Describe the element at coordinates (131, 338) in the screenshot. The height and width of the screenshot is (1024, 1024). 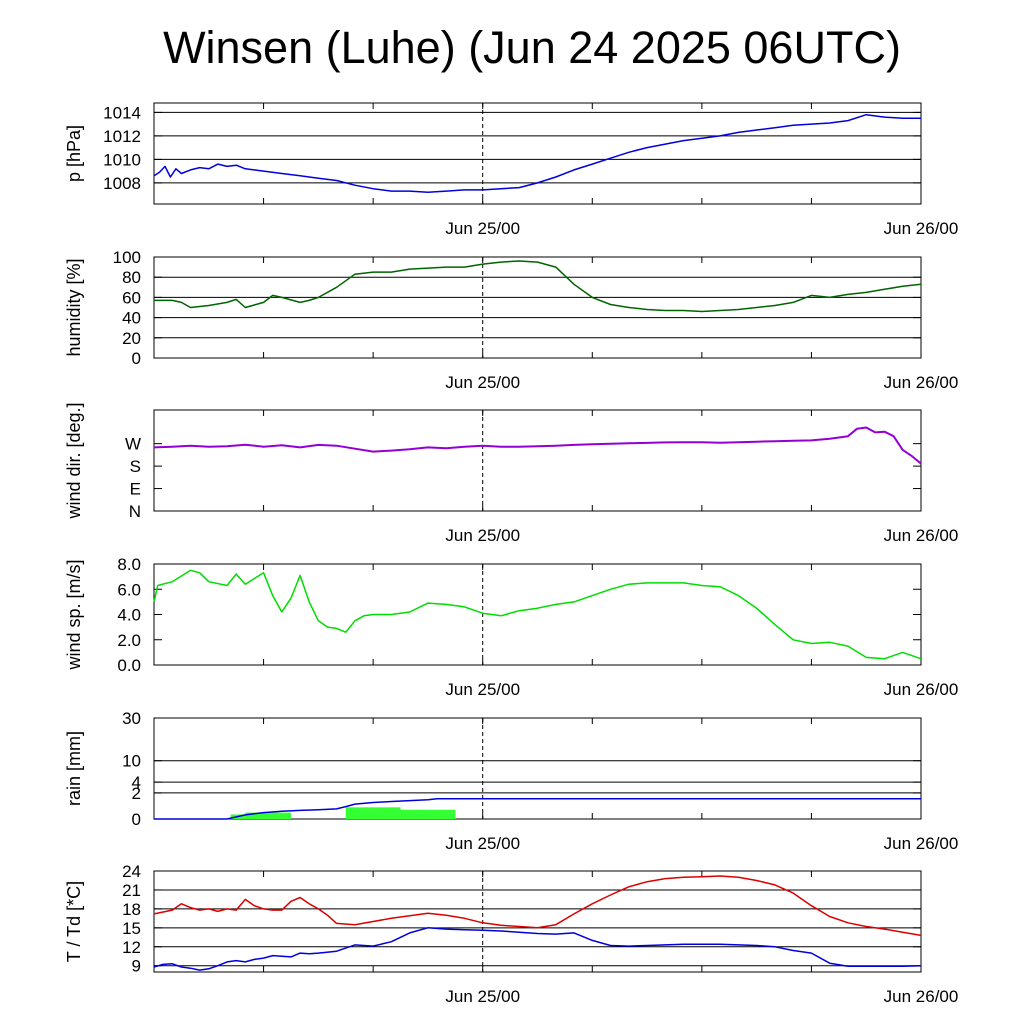
I see `y-tick-label: 20` at that location.